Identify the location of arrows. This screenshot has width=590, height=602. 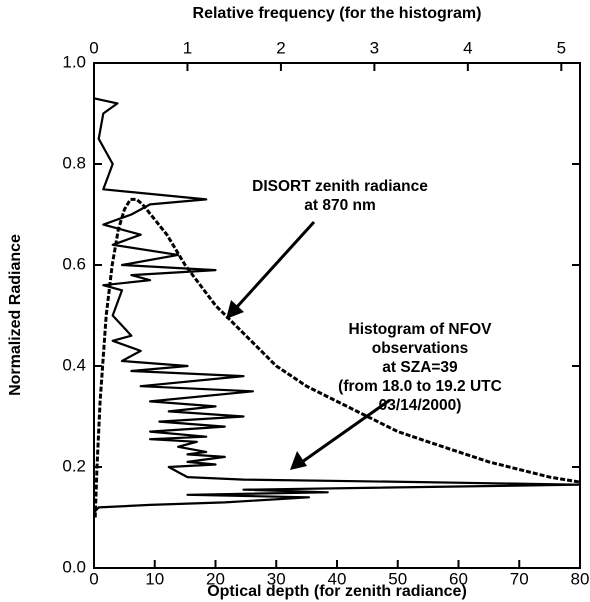
(308, 345).